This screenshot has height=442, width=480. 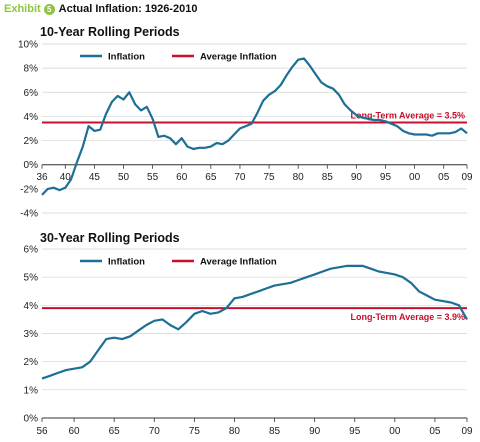 What do you see at coordinates (238, 57) in the screenshot?
I see `chart1-legend-label-average: Average Inflation` at bounding box center [238, 57].